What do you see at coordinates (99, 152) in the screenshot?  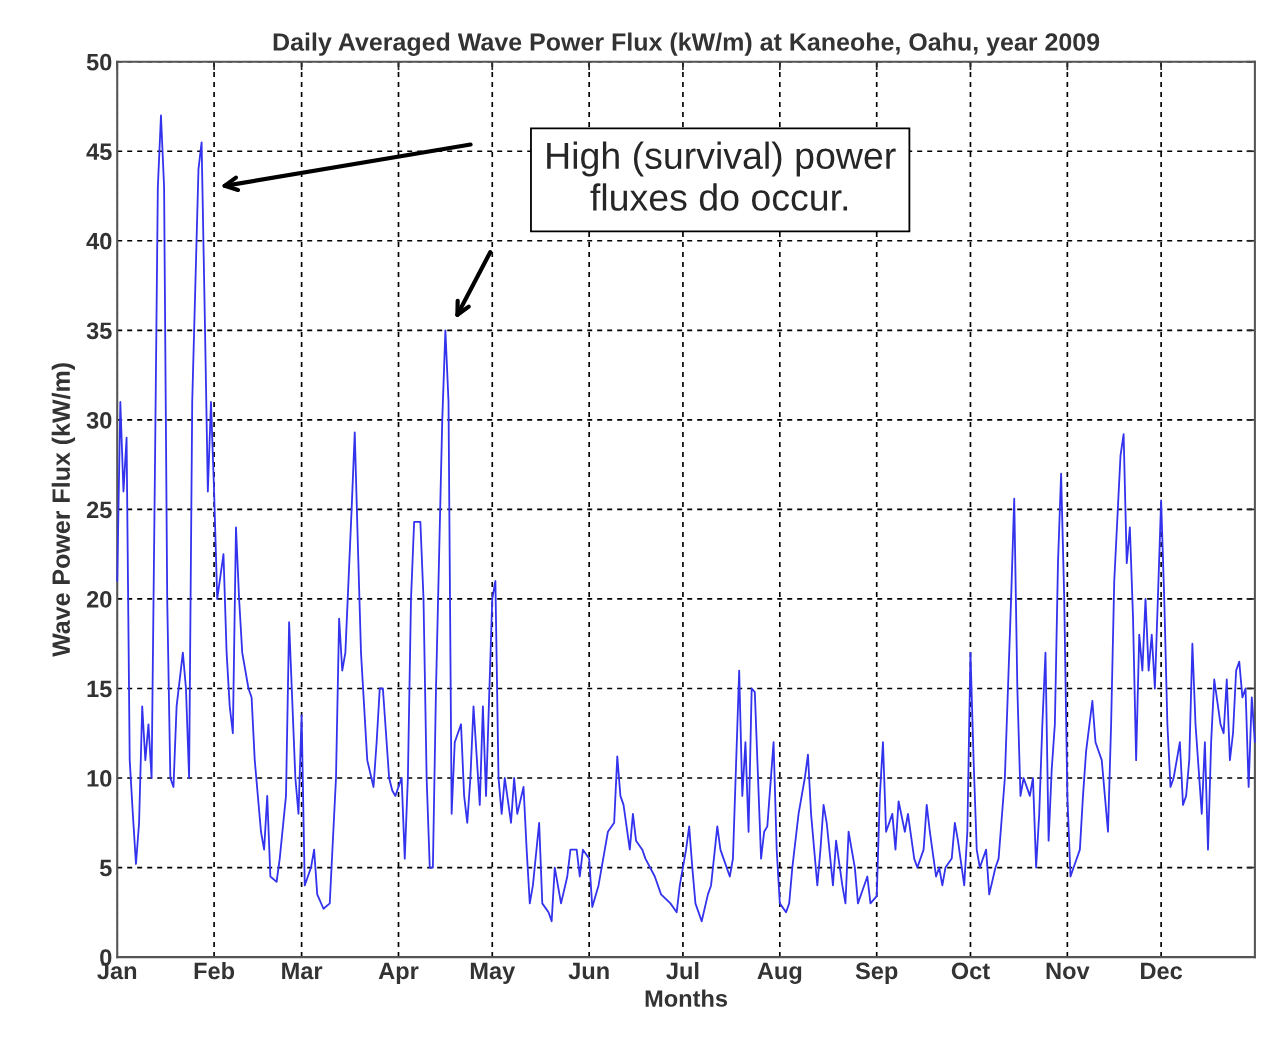 I see `y-tick-label: 45` at bounding box center [99, 152].